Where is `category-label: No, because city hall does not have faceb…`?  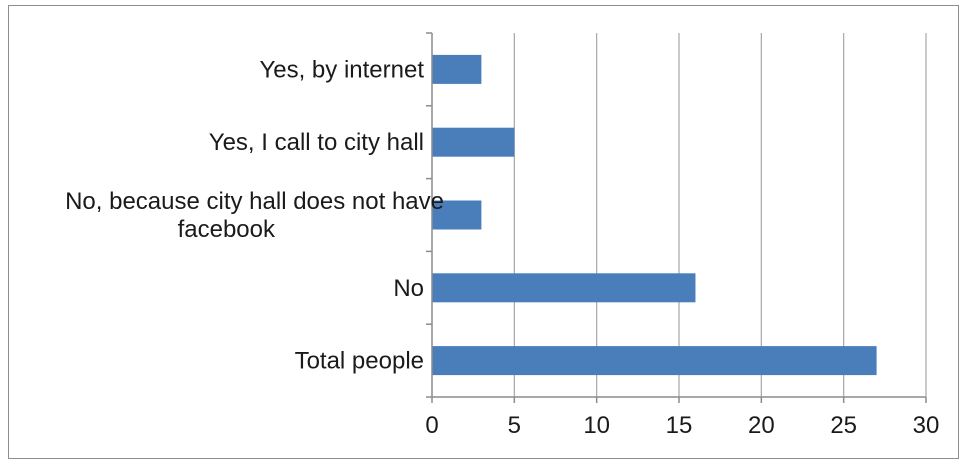 category-label: No, because city hall does not have faceb… is located at coordinates (254, 215).